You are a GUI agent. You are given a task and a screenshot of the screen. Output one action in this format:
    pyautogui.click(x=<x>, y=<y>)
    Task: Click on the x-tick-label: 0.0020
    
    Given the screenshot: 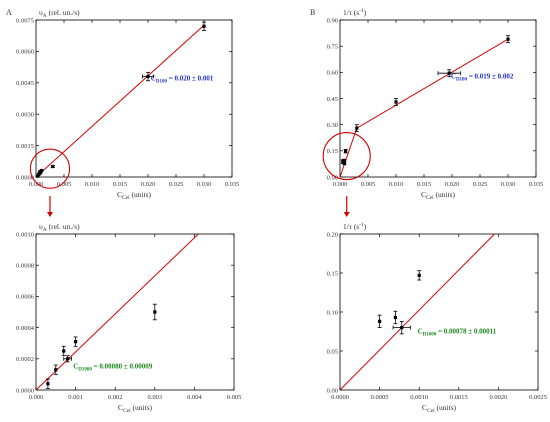 What is the action you would take?
    pyautogui.click(x=498, y=397)
    